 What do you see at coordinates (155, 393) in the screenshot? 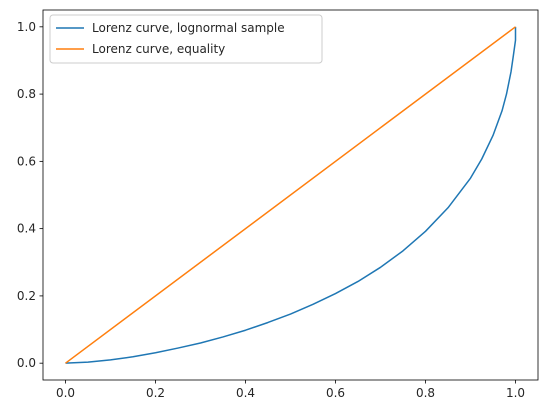
I see `x-tick-label: 0.2` at bounding box center [155, 393].